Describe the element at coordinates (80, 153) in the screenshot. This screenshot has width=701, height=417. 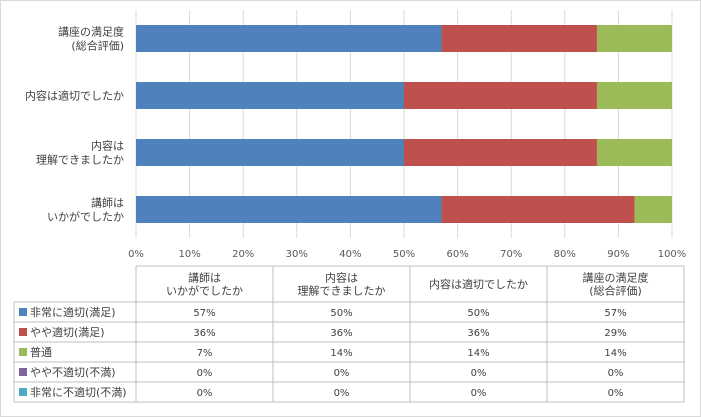
I see `category-label: 内容は理解できましたか` at that location.